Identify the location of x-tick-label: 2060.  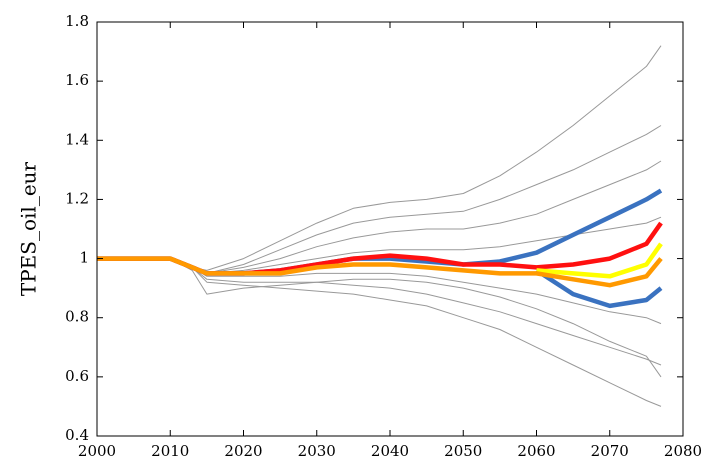
(536, 451).